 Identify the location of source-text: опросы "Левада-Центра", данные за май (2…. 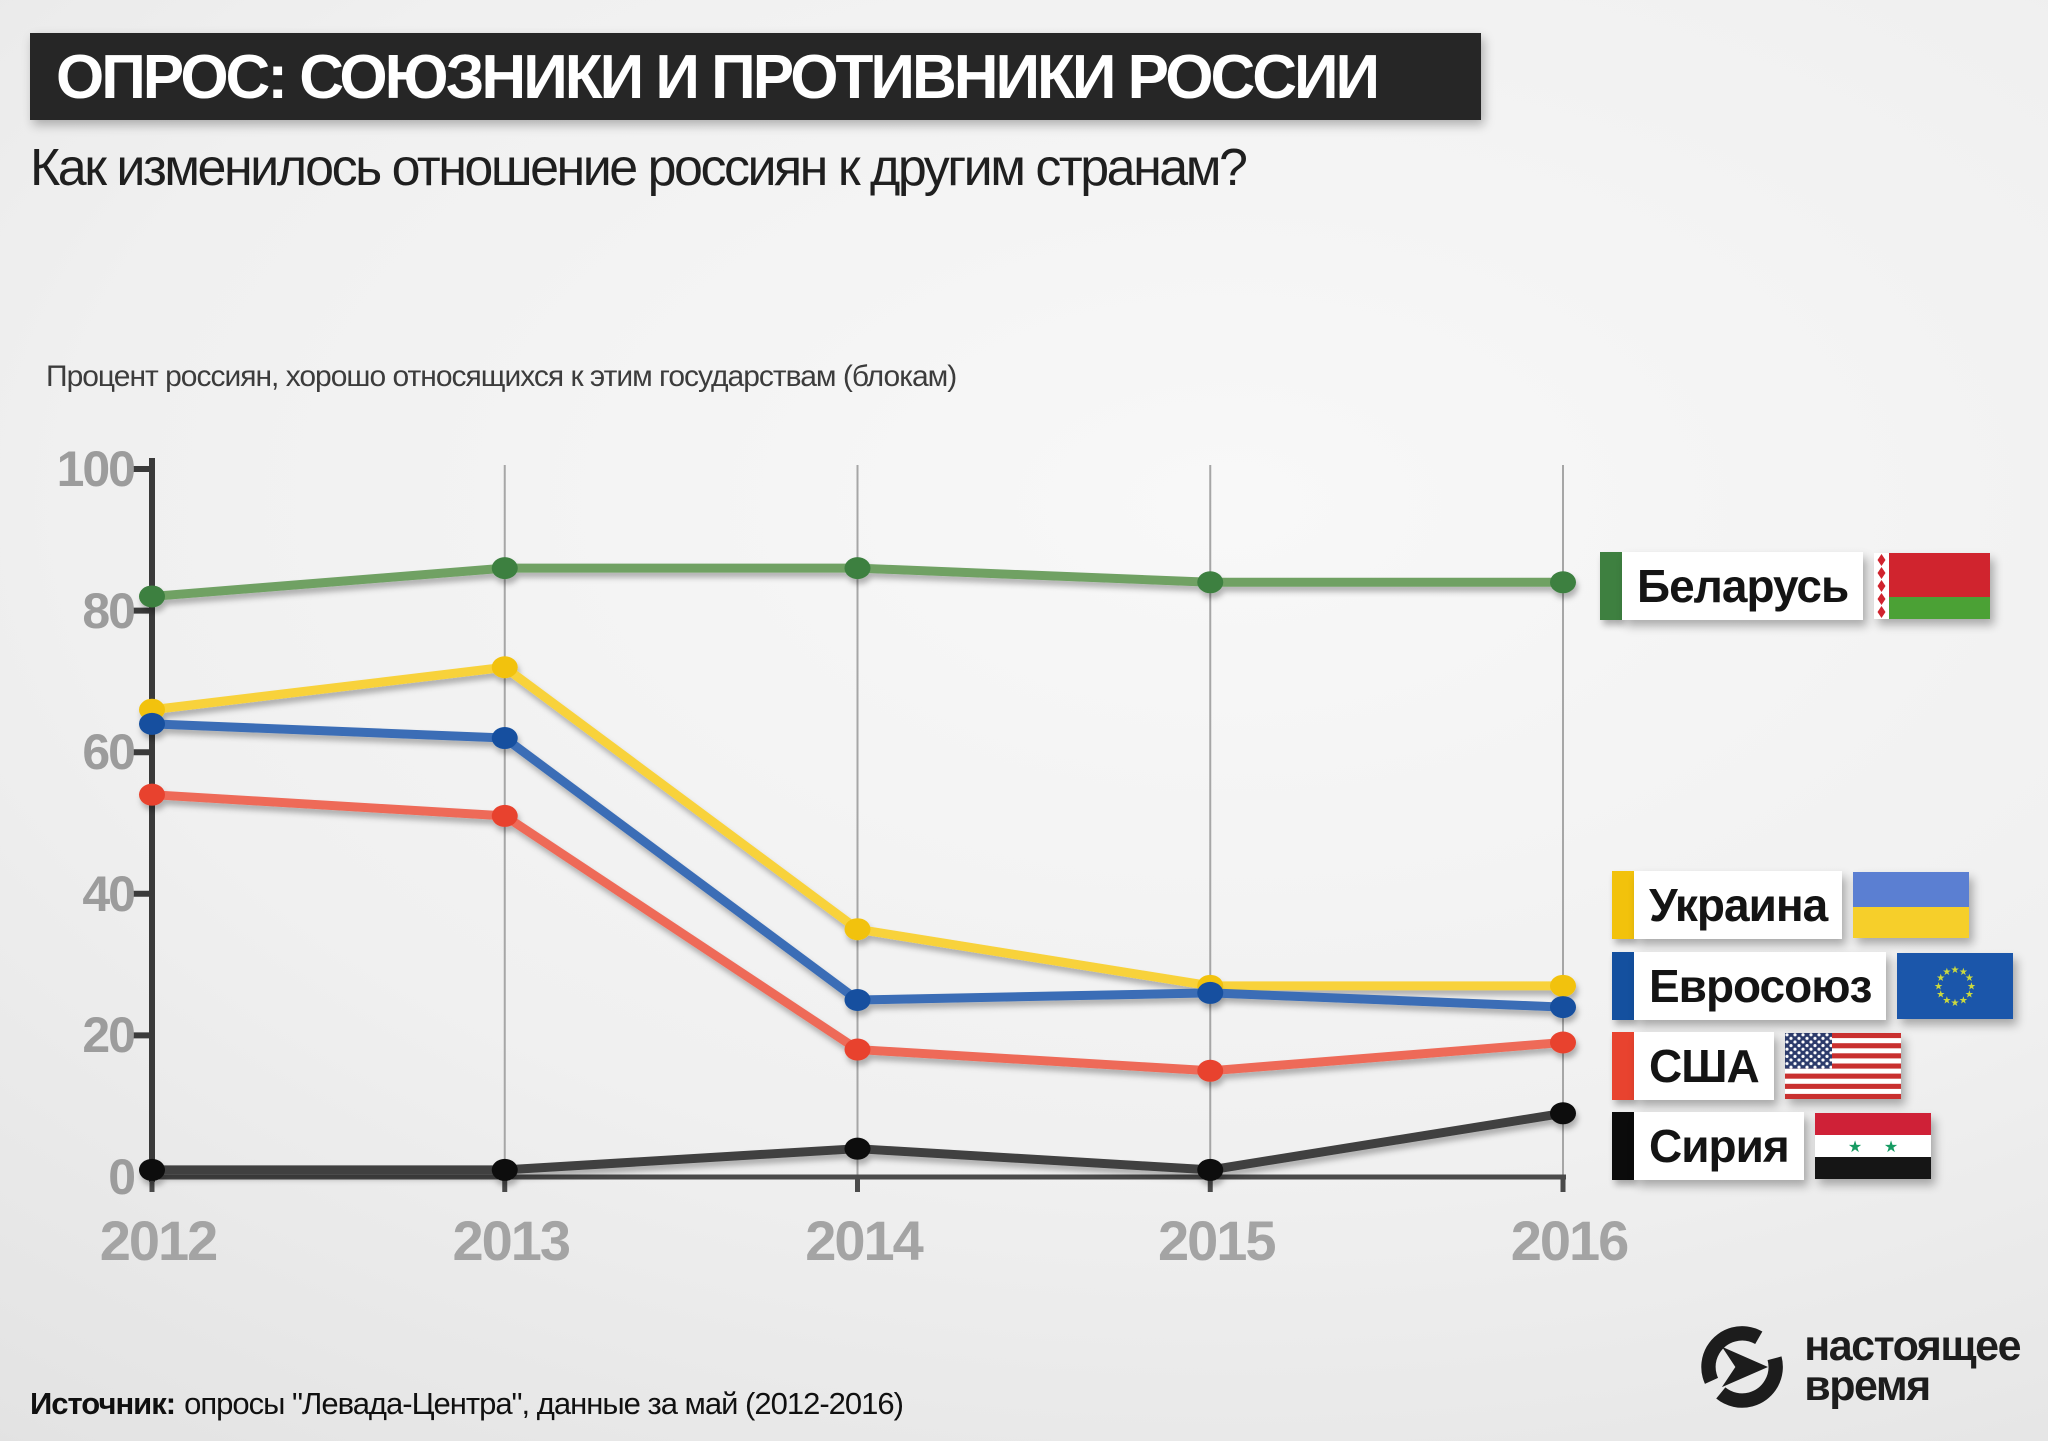
(544, 1403).